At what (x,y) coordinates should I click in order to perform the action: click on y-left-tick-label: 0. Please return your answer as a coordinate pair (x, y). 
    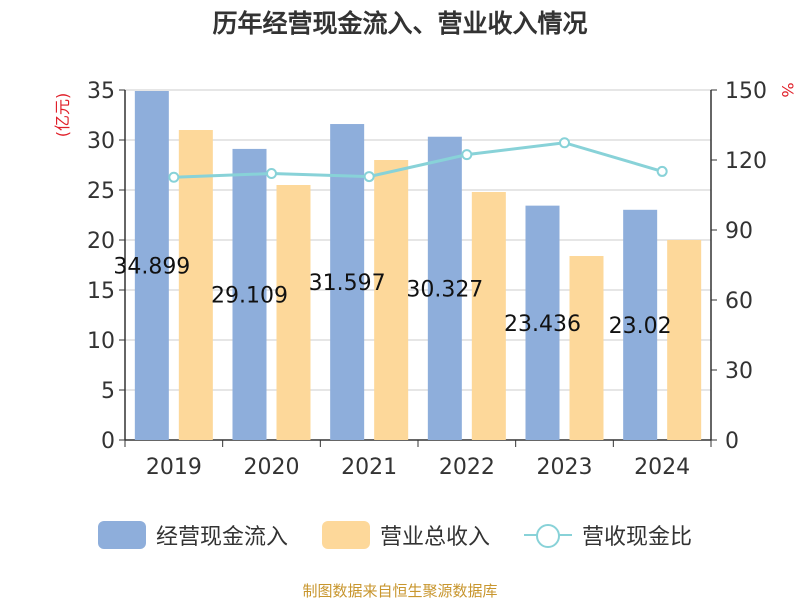
    Looking at the image, I should click on (108, 441).